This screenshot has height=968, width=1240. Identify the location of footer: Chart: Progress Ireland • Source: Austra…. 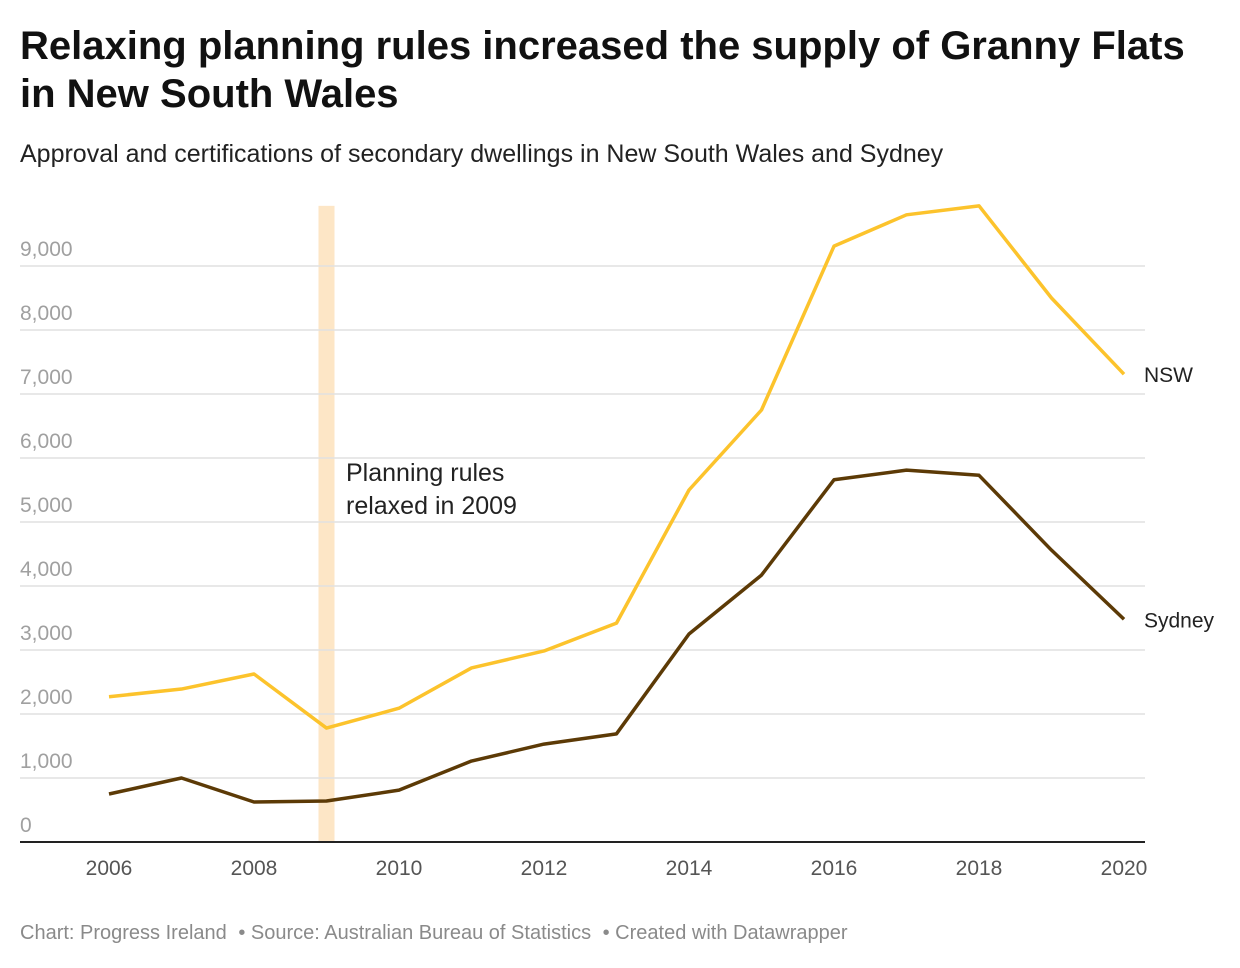
(437, 933).